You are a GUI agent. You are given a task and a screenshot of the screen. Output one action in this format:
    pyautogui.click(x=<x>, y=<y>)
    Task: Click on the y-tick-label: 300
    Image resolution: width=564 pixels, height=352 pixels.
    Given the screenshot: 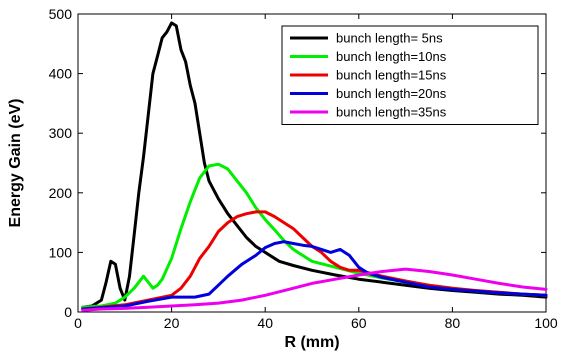 What is the action you would take?
    pyautogui.click(x=61, y=133)
    